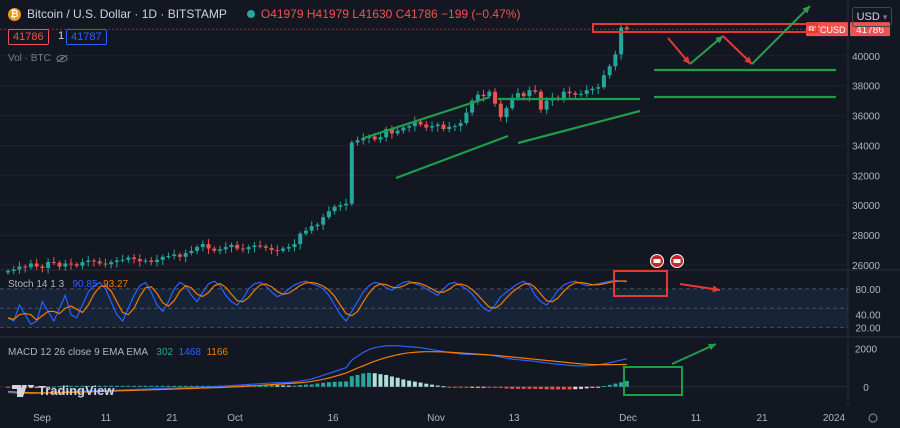 The height and width of the screenshot is (428, 900). Describe the element at coordinates (86, 37) in the screenshot. I see `ask-price-button: 41787` at that location.